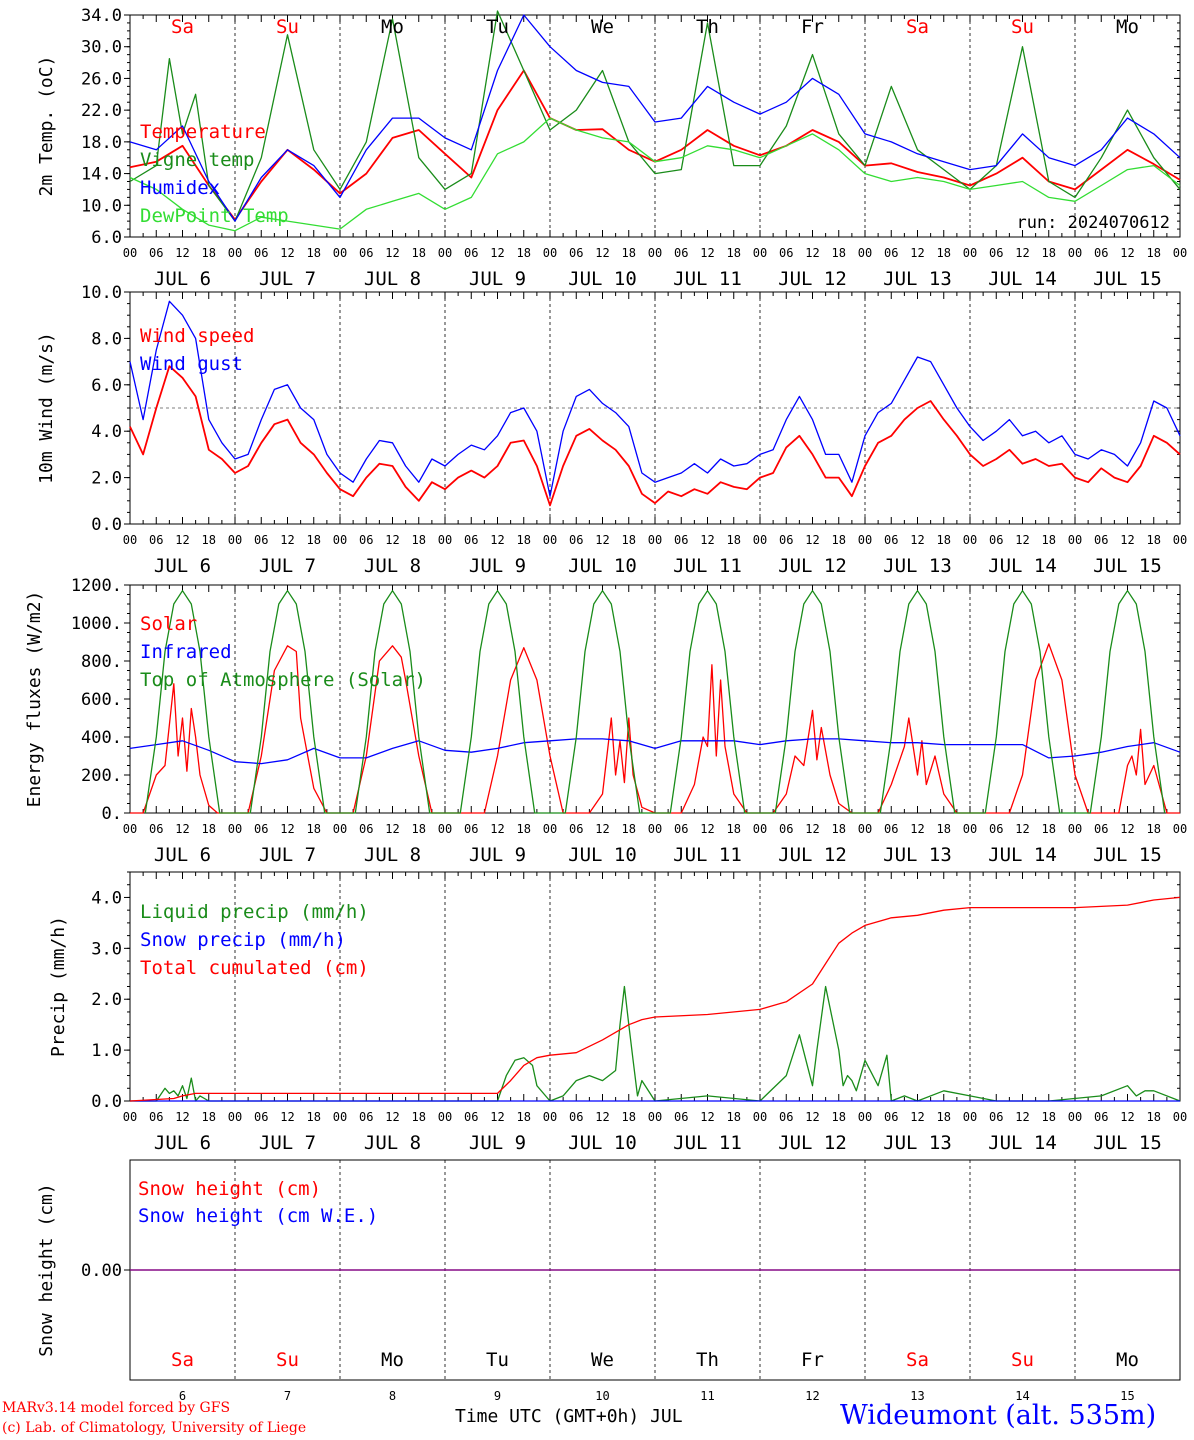 Image resolution: width=1194 pixels, height=1440 pixels. I want to click on x-axis-title: Time UTC (GMT+0h) JUL, so click(569, 1416).